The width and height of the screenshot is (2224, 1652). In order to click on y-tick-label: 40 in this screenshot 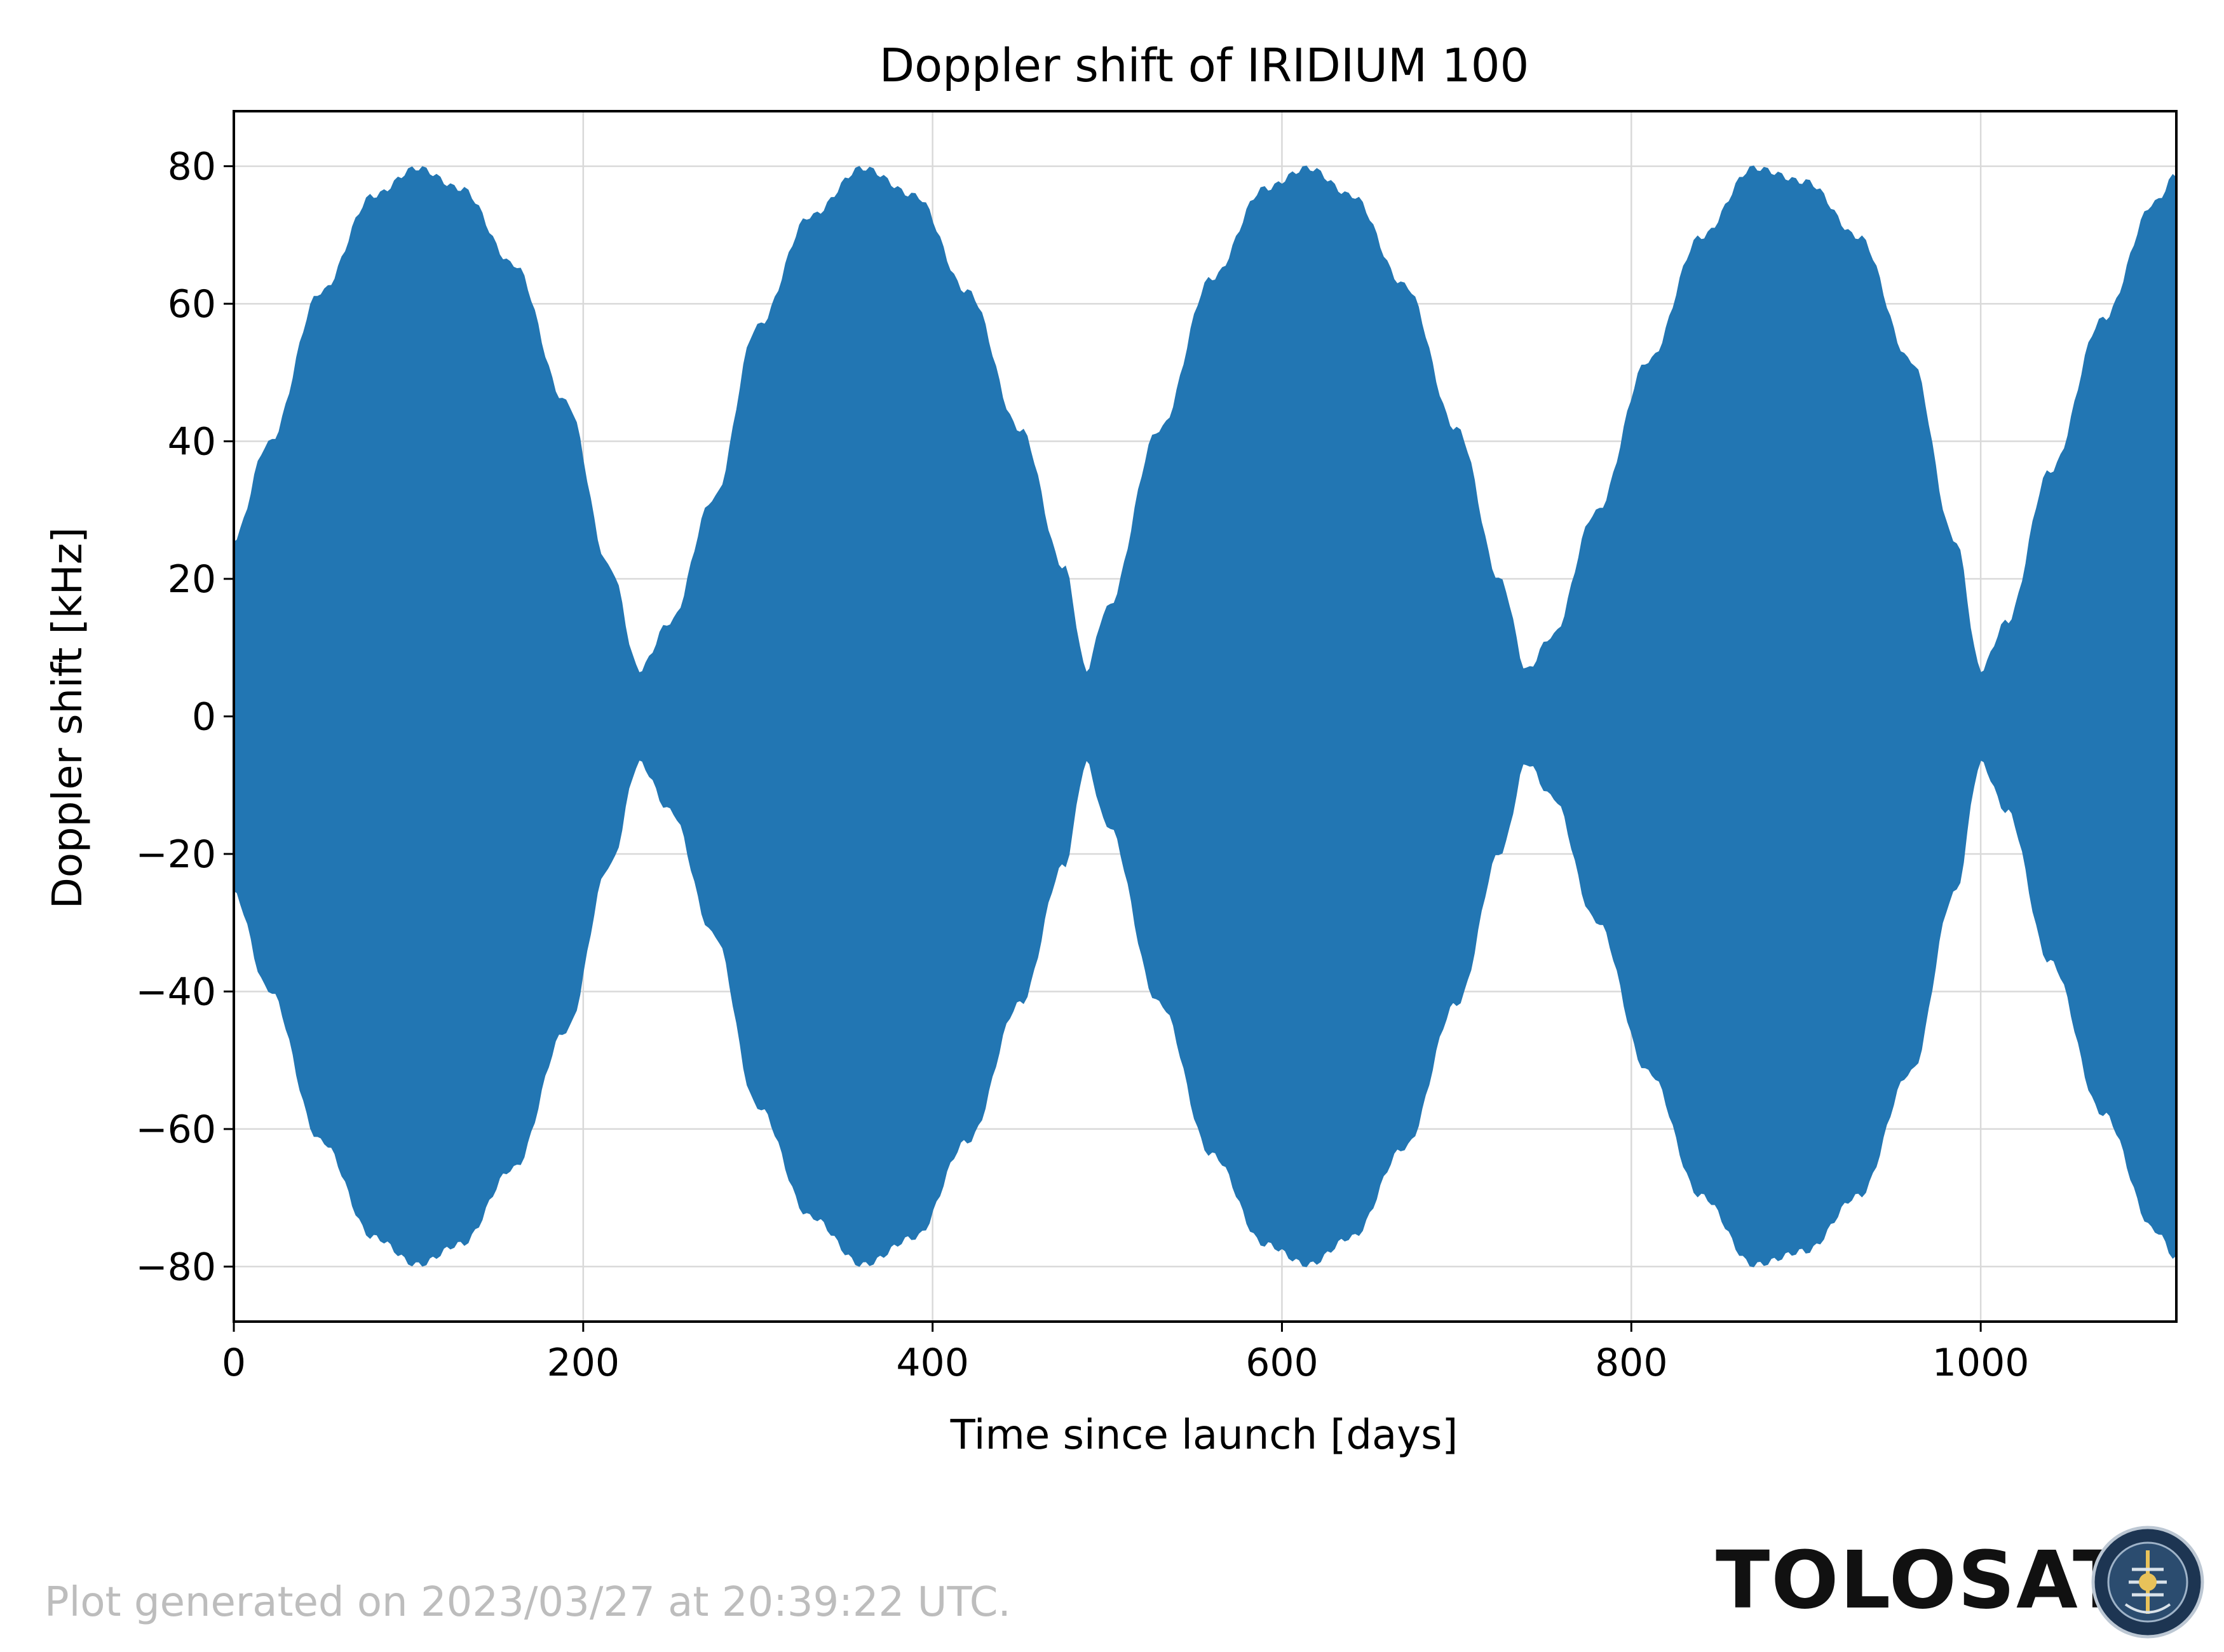, I will do `click(192, 442)`.